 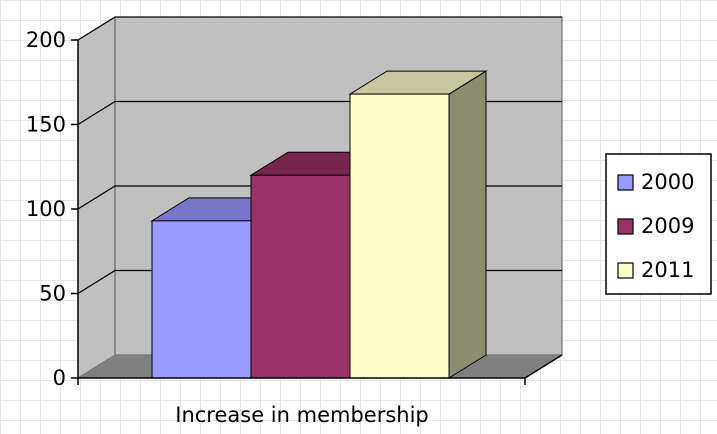 I want to click on legend-label: 2000, so click(x=667, y=182).